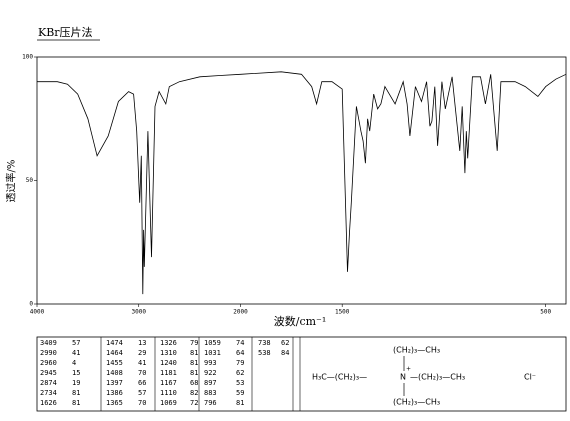 Image resolution: width=570 pixels, height=421 pixels. I want to click on peak-wavenumber: 738, so click(264, 343).